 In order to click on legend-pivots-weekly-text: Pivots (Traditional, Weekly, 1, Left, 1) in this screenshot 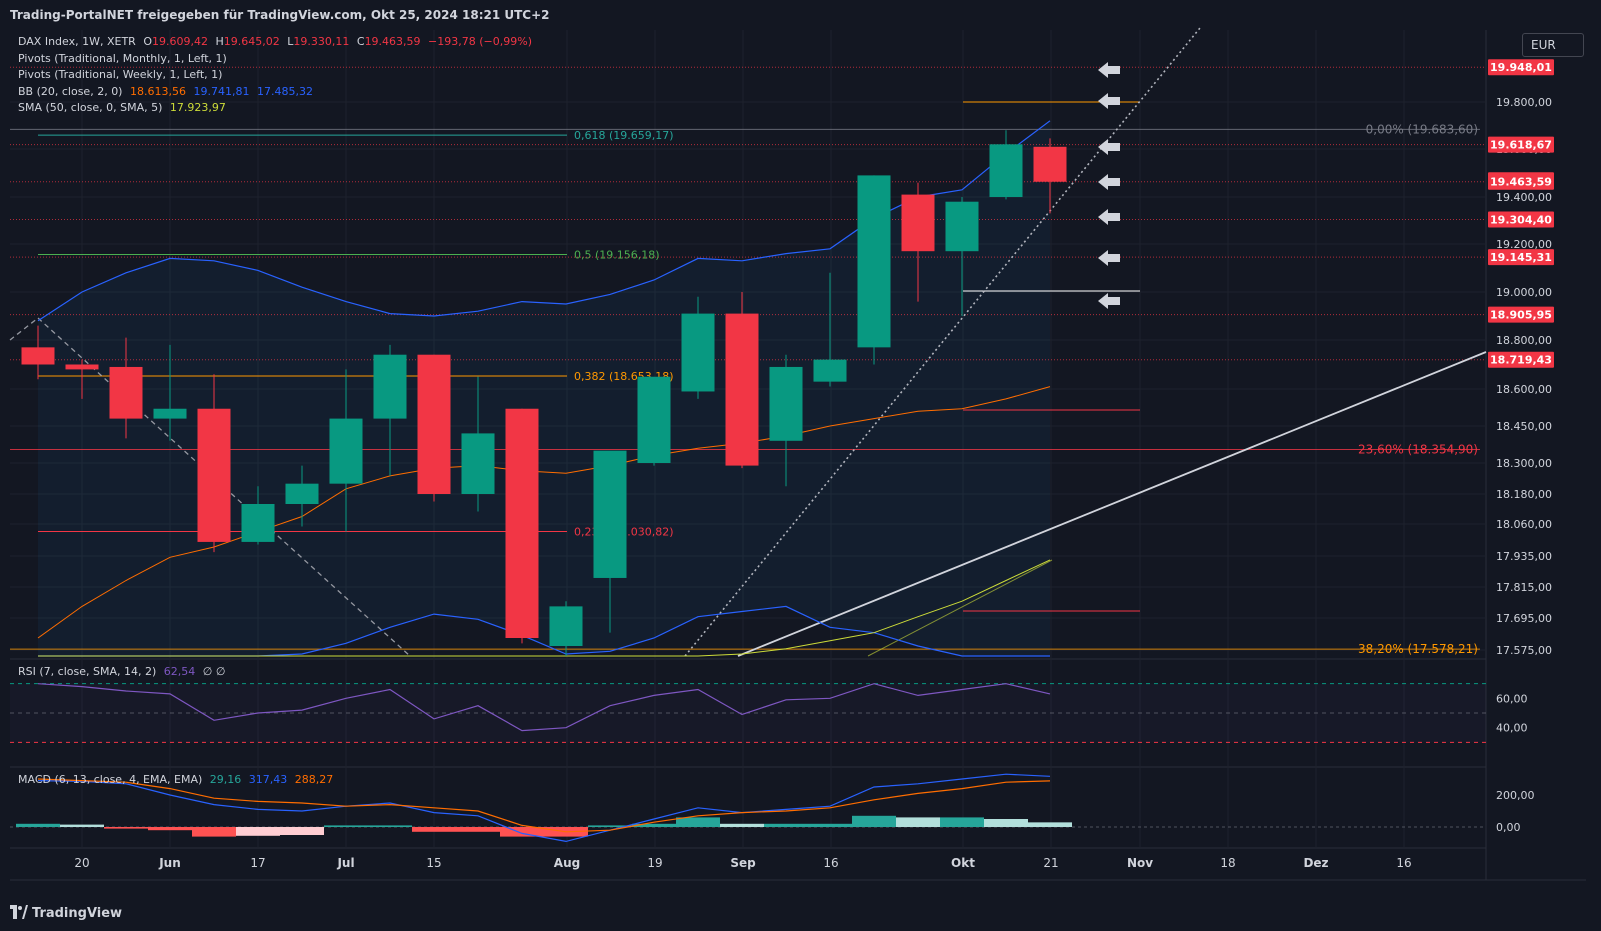, I will do `click(120, 74)`.